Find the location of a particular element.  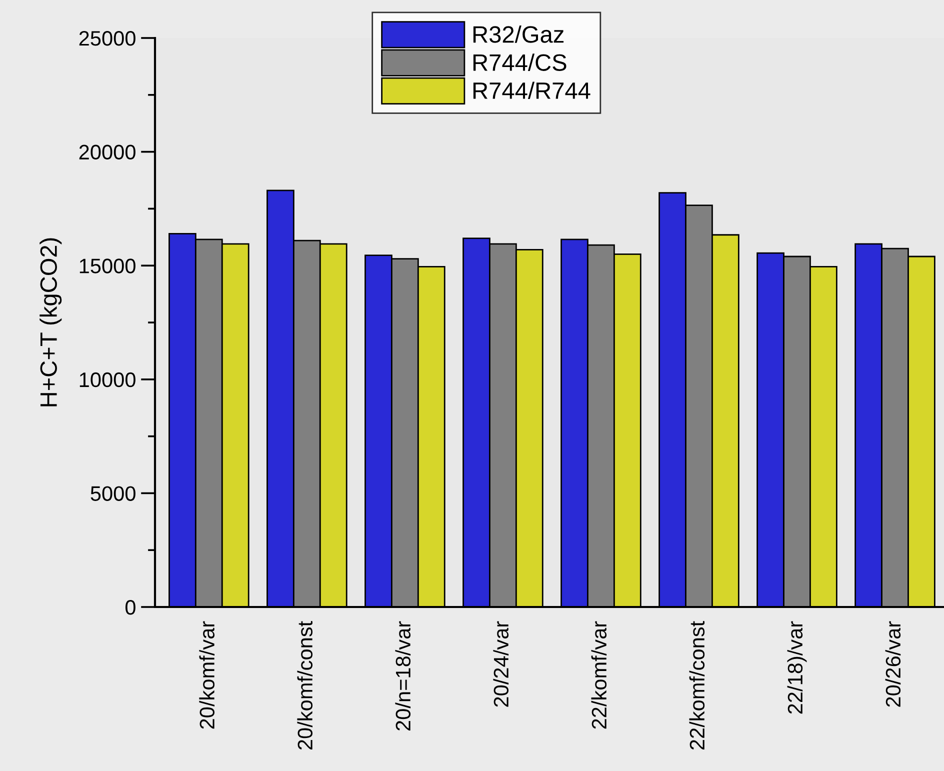

x-tick-label: 20/komf/const is located at coordinates (305, 685).